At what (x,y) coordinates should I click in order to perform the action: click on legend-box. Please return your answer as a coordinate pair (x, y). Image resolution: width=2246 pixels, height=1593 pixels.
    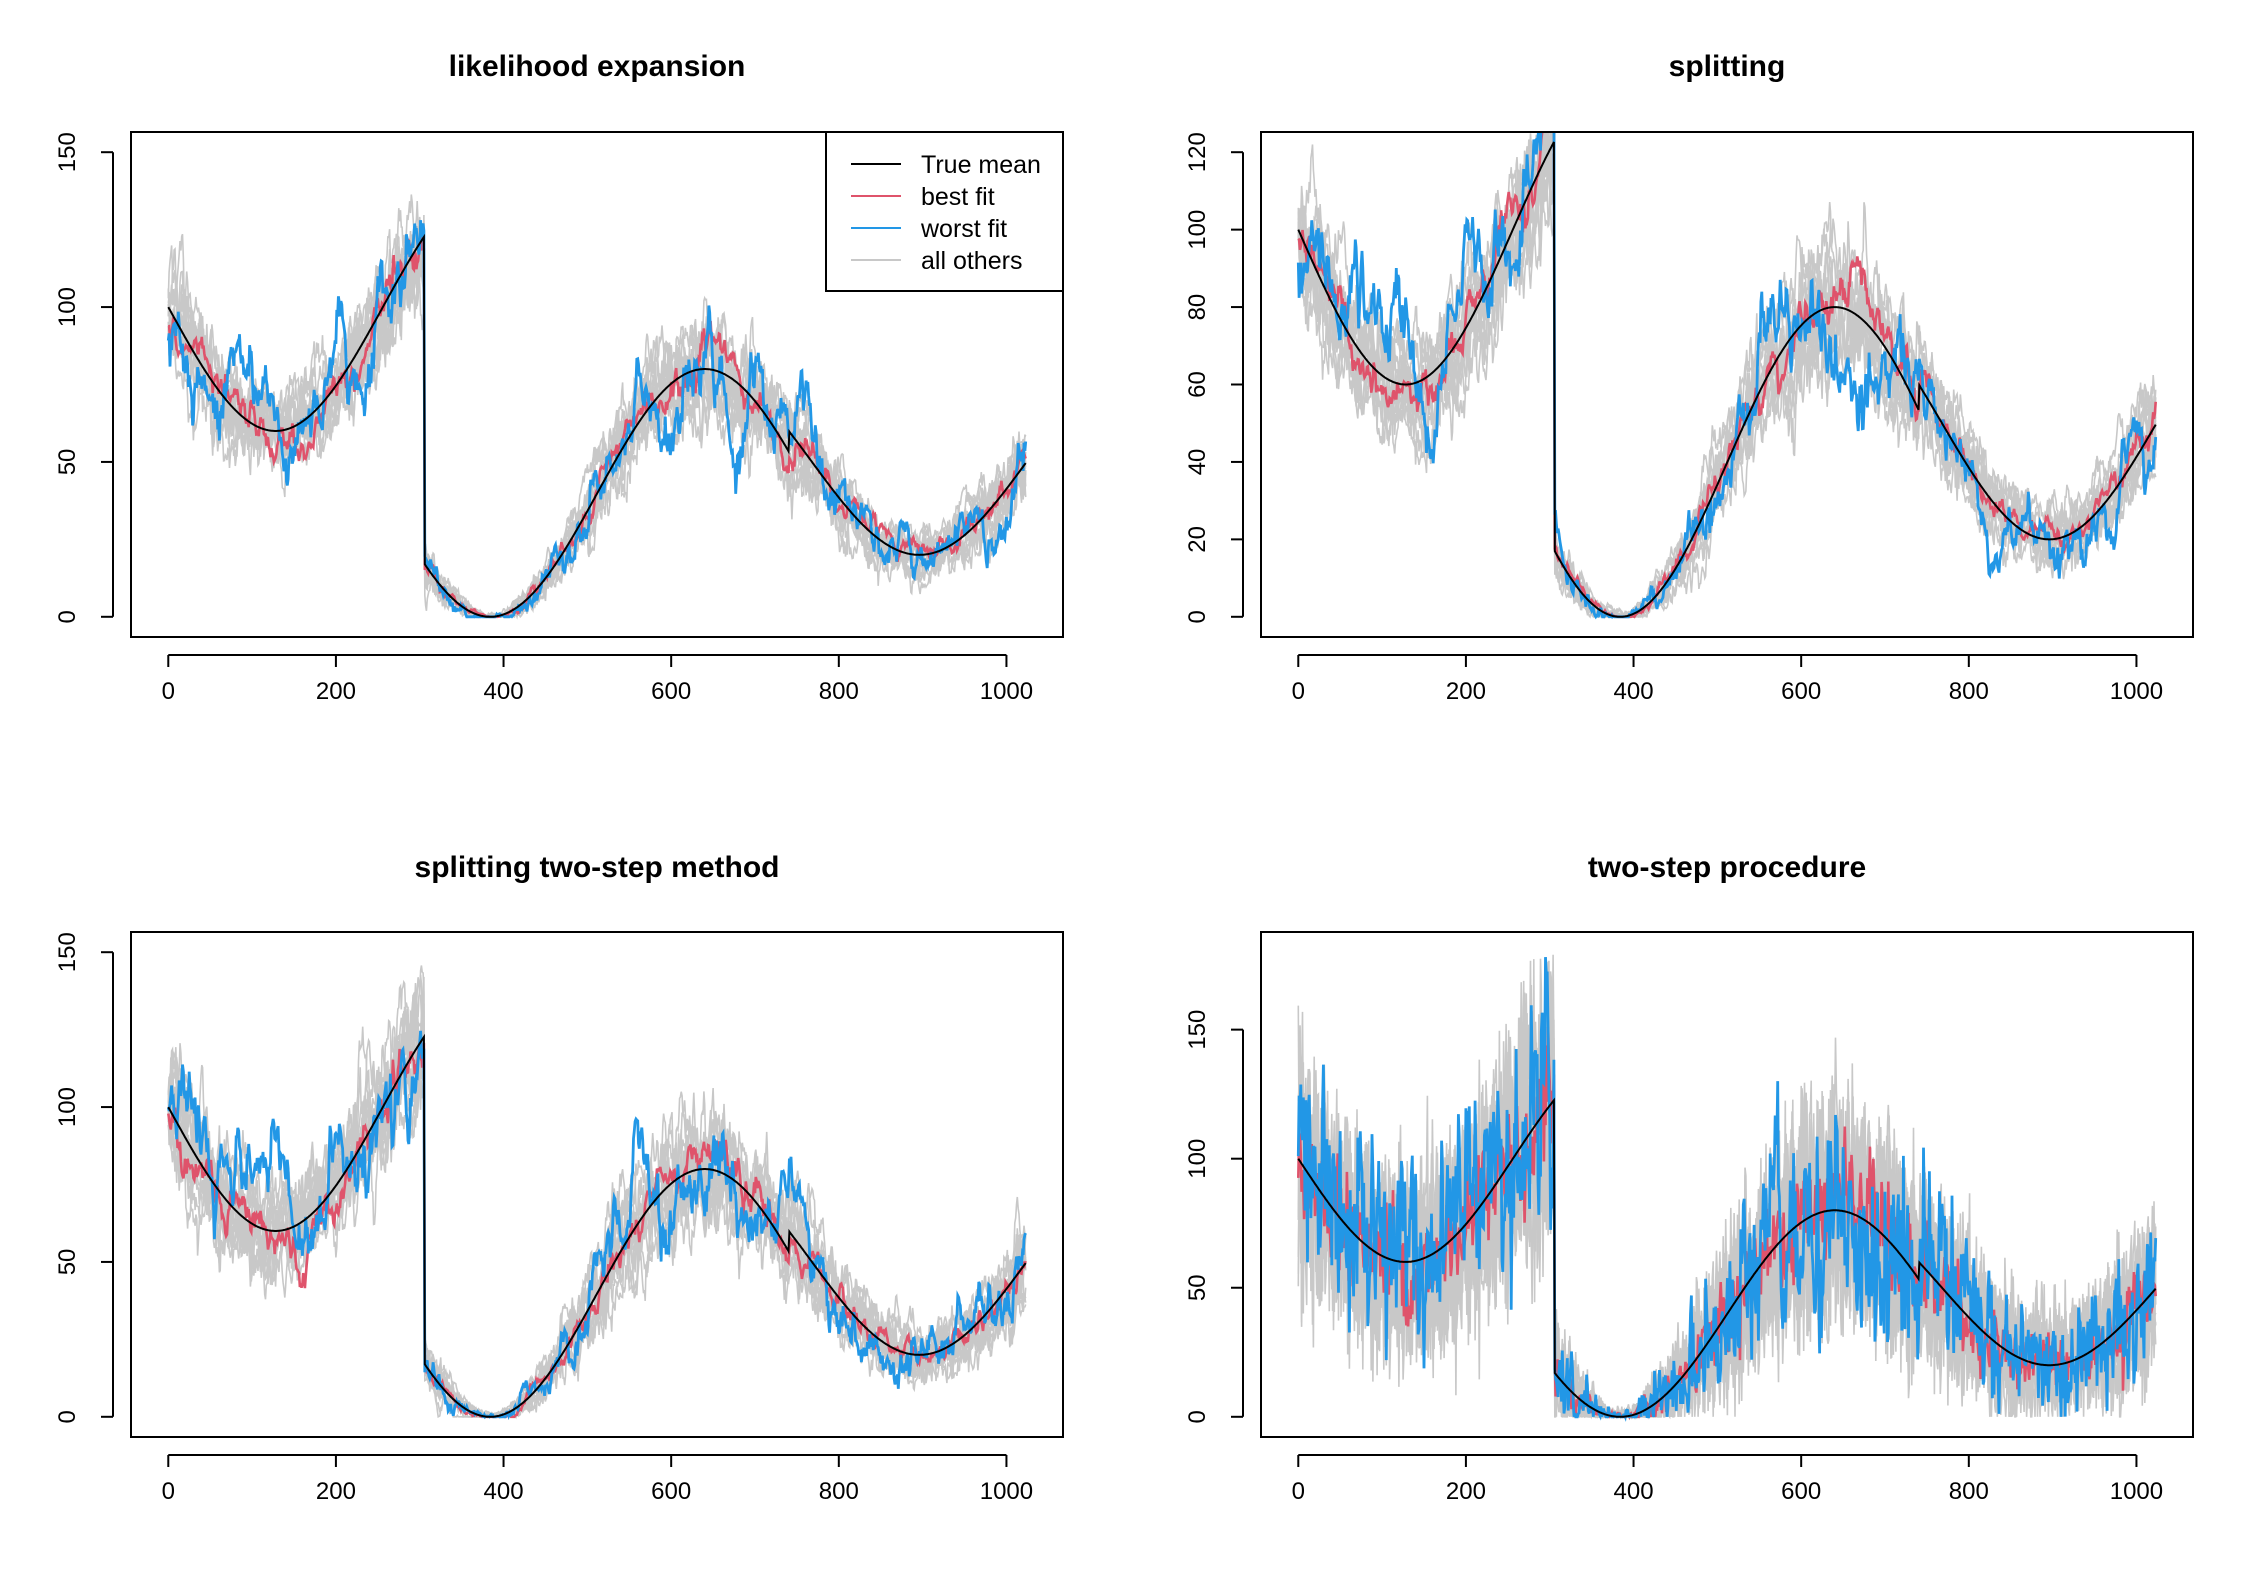
    Looking at the image, I should click on (944, 211).